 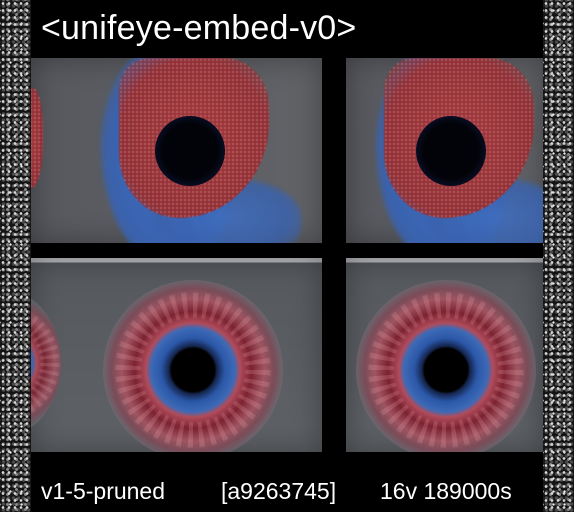 What do you see at coordinates (444, 355) in the screenshot?
I see `scan-panel-bottom-right` at bounding box center [444, 355].